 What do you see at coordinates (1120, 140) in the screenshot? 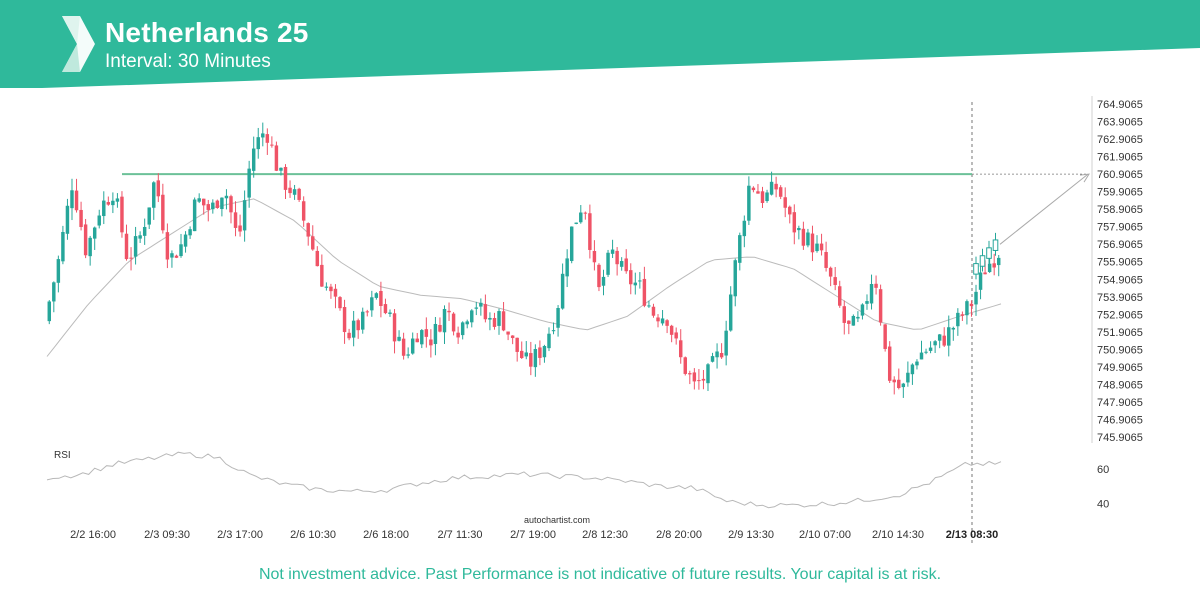
I see `y-tick-label: 762.9065` at bounding box center [1120, 140].